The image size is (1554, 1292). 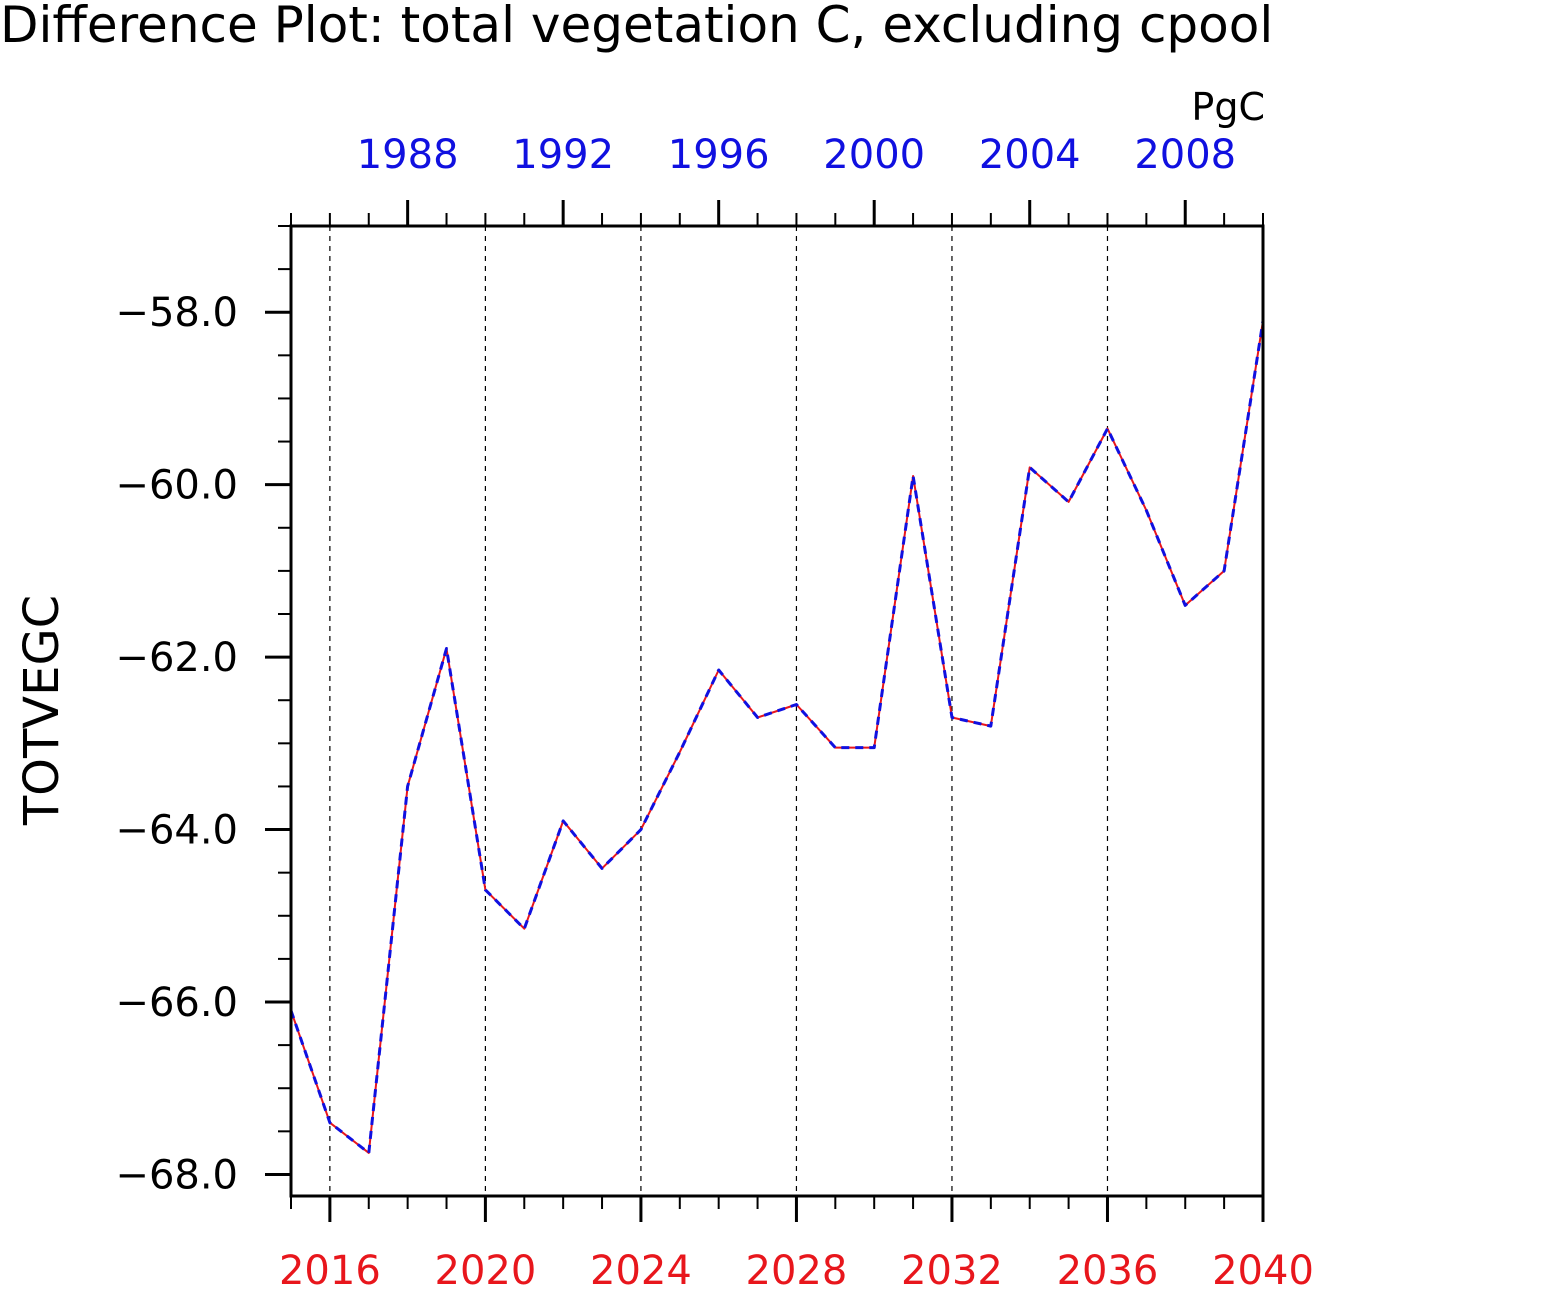 I want to click on top-tick-label: 1996, so click(x=719, y=155).